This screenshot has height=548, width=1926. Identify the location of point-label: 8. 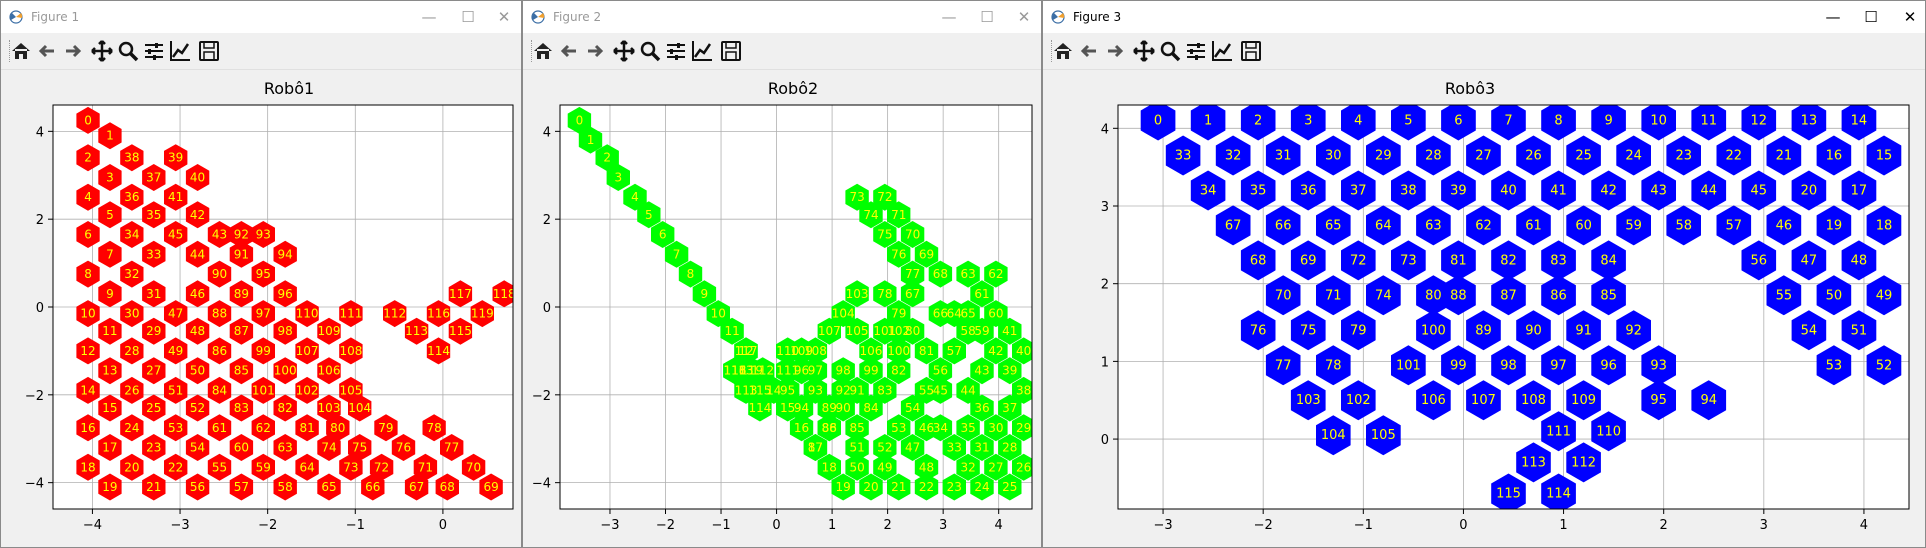
(691, 274).